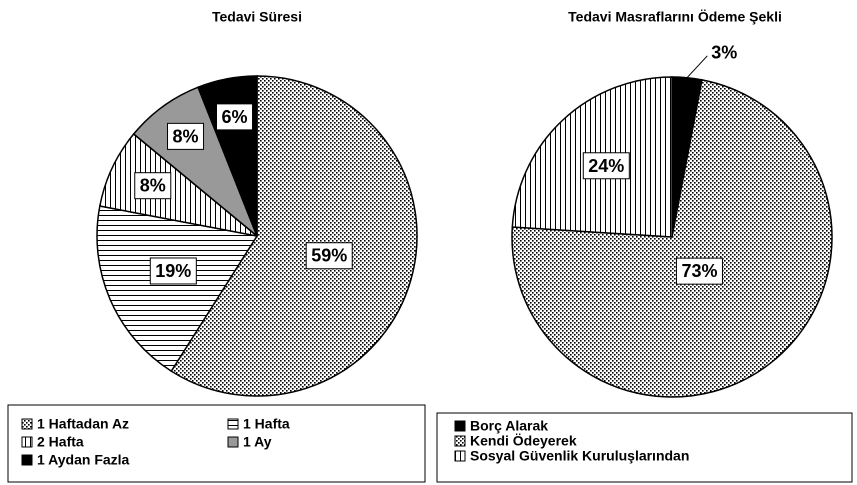 This screenshot has width=857, height=485. Describe the element at coordinates (509, 426) in the screenshot. I see `legend-label: Borç Alarak` at that location.